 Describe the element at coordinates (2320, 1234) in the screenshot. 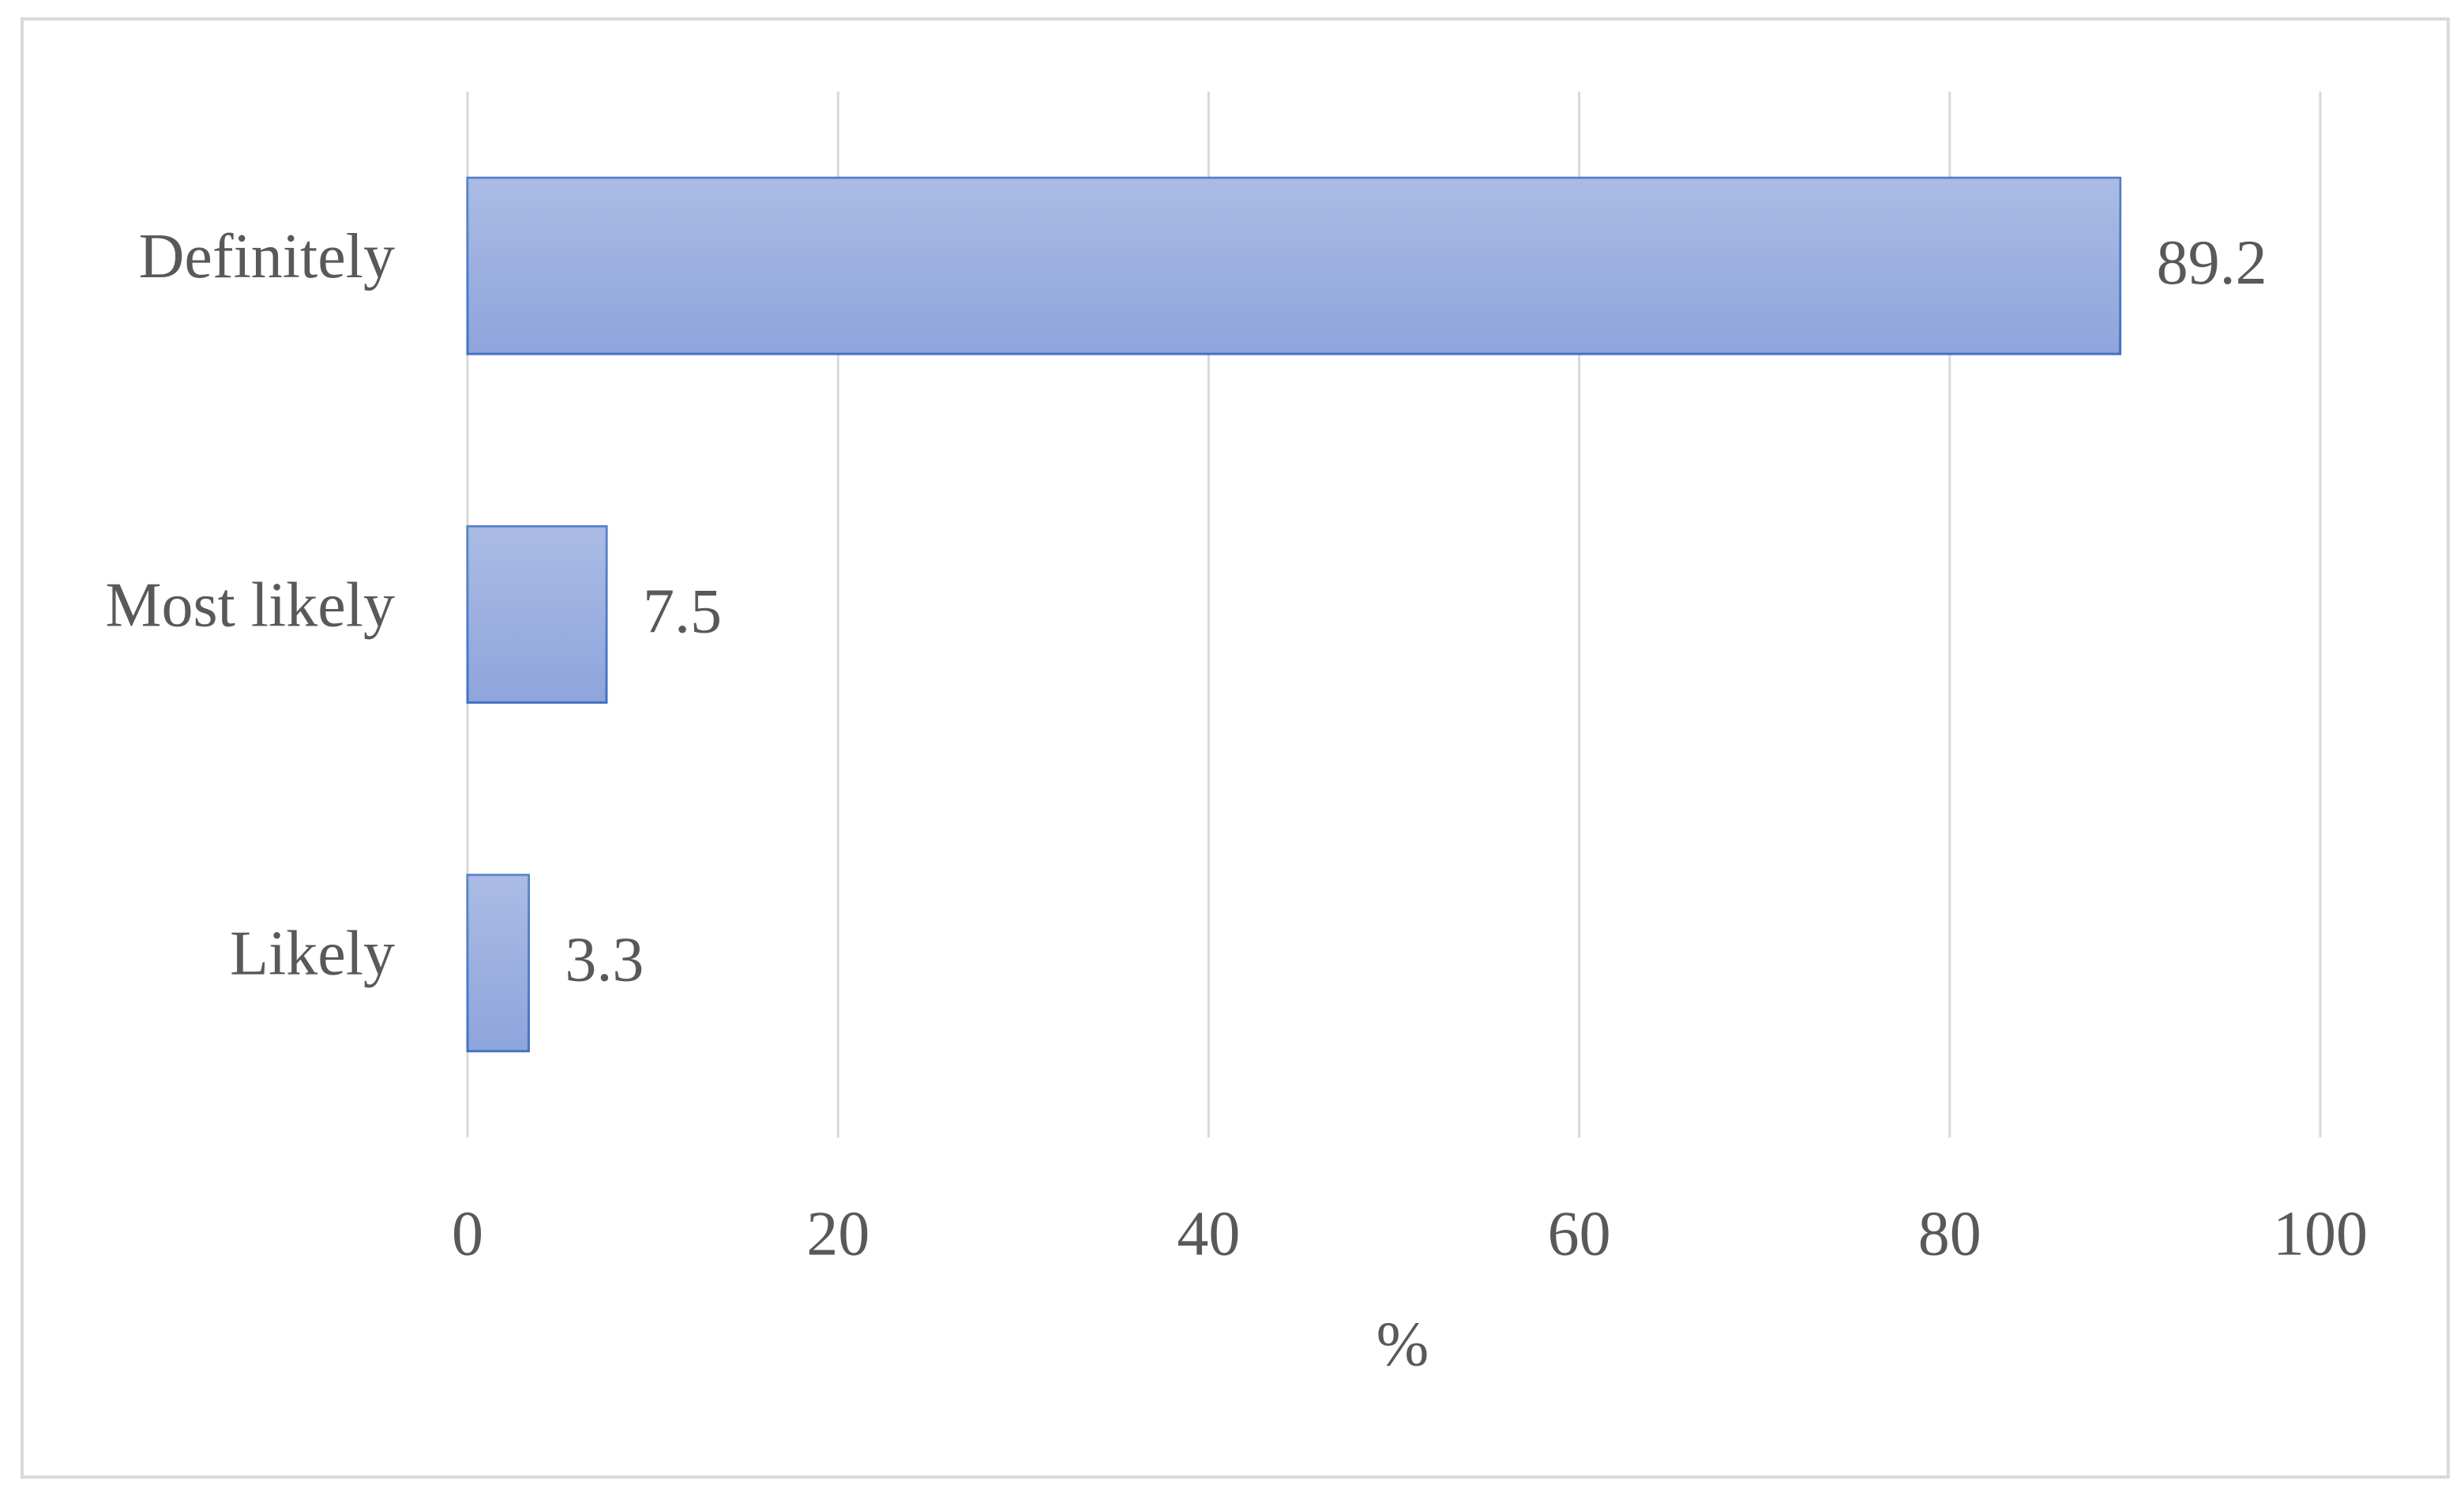

I see `x-tick-label: 100` at that location.